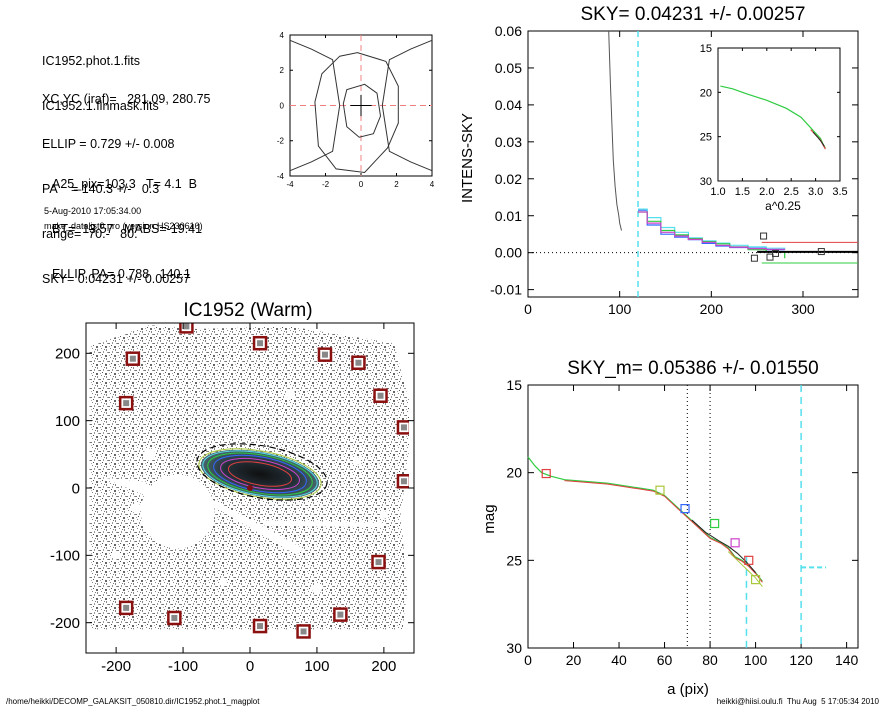 This screenshot has height=708, width=885. I want to click on sky-y-tick-label: 0.04, so click(508, 105).